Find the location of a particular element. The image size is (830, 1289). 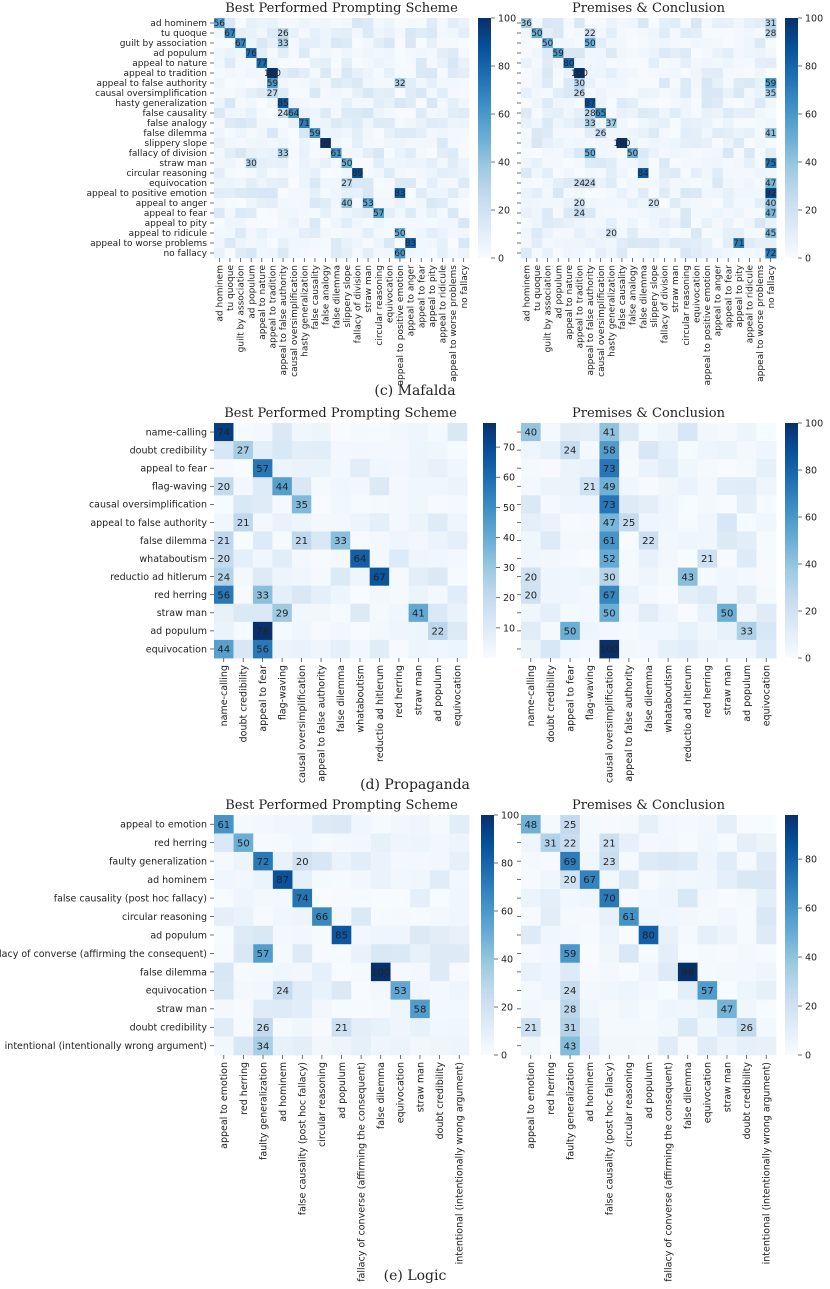

x-tick-label: straw man is located at coordinates (727, 1087).